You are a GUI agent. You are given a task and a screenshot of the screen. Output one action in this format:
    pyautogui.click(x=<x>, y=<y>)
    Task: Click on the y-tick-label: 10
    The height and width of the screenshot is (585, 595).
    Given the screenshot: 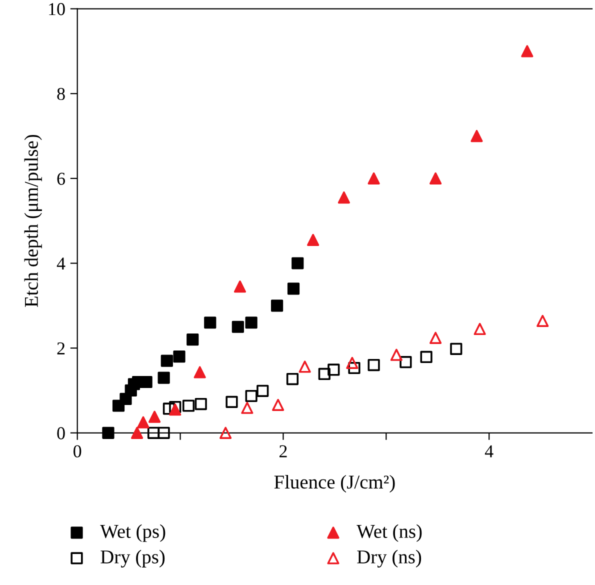 What is the action you would take?
    pyautogui.click(x=57, y=9)
    